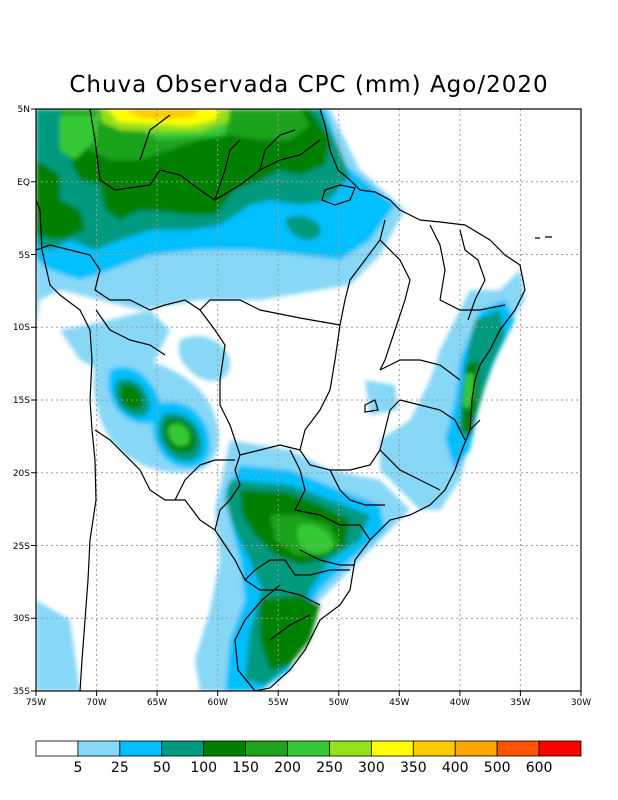 The image size is (618, 800). I want to click on x-tick-label: 55W, so click(278, 703).